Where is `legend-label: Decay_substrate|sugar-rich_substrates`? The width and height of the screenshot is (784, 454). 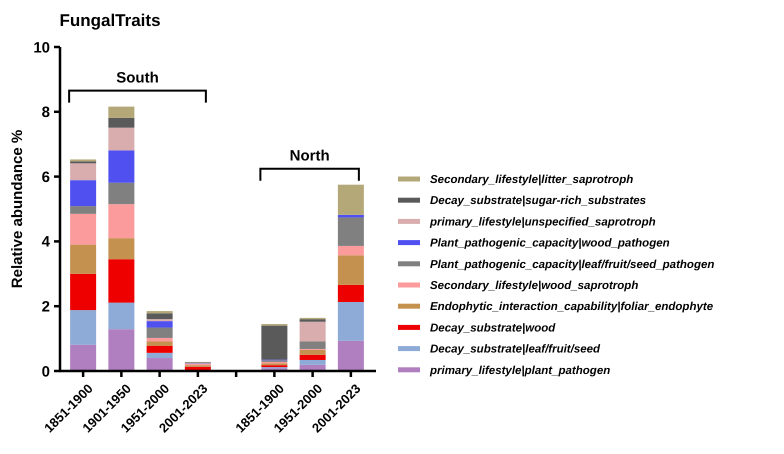
legend-label: Decay_substrate|sugar-rich_substrates is located at coordinates (538, 201).